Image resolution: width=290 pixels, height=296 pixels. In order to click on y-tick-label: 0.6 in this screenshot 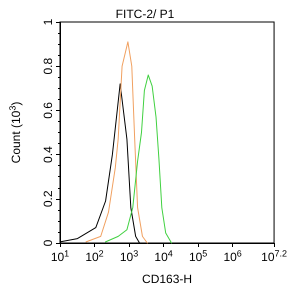, I will do `click(48, 110)`.